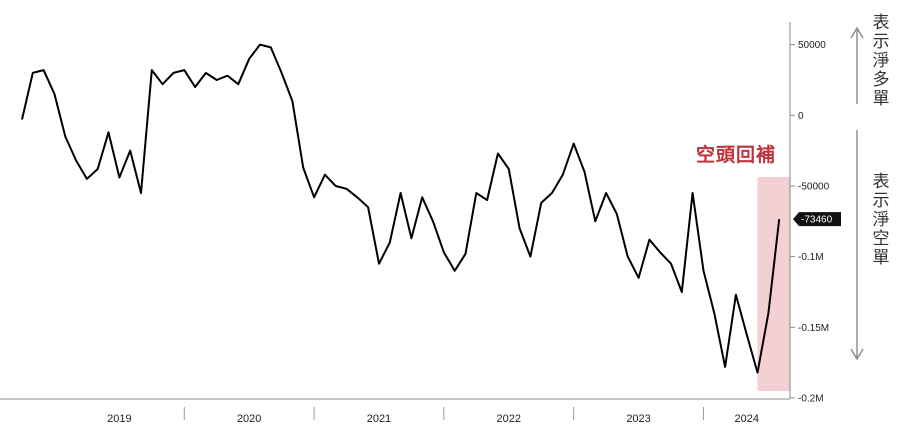  What do you see at coordinates (857, 245) in the screenshot?
I see `down-arrow-icon` at bounding box center [857, 245].